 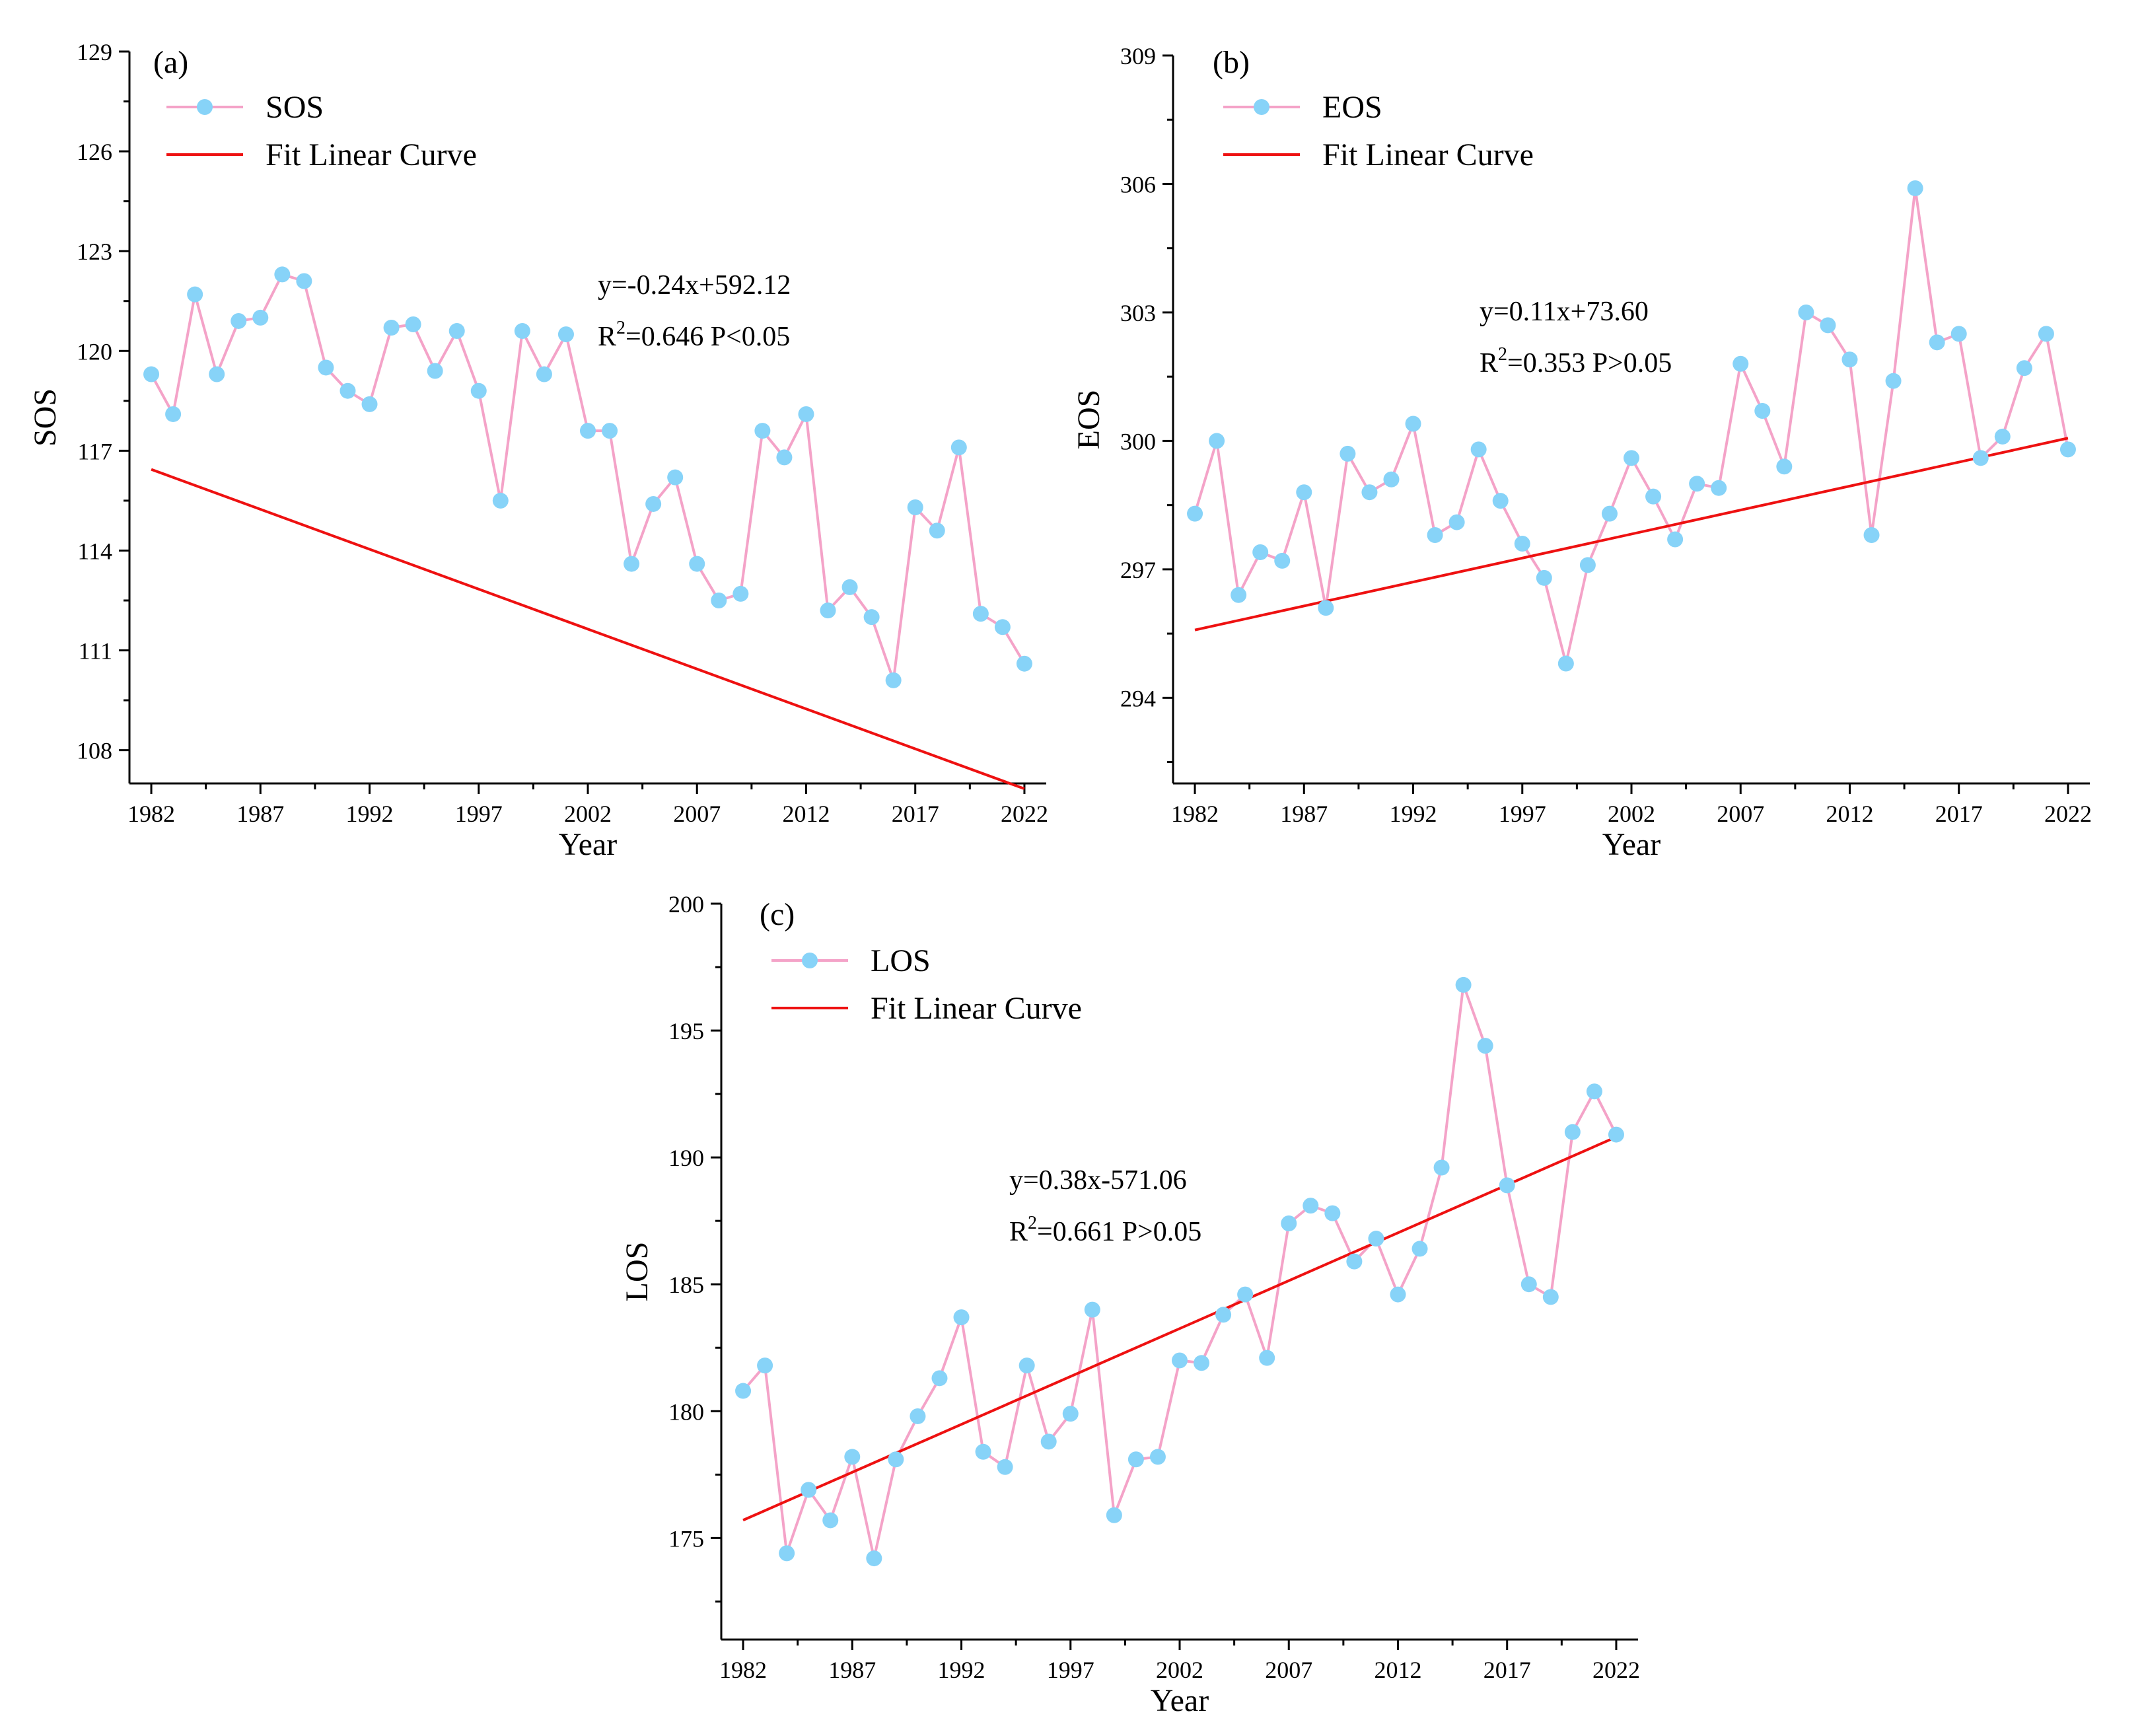 What do you see at coordinates (94, 551) in the screenshot?
I see `y-tick-label: 114` at bounding box center [94, 551].